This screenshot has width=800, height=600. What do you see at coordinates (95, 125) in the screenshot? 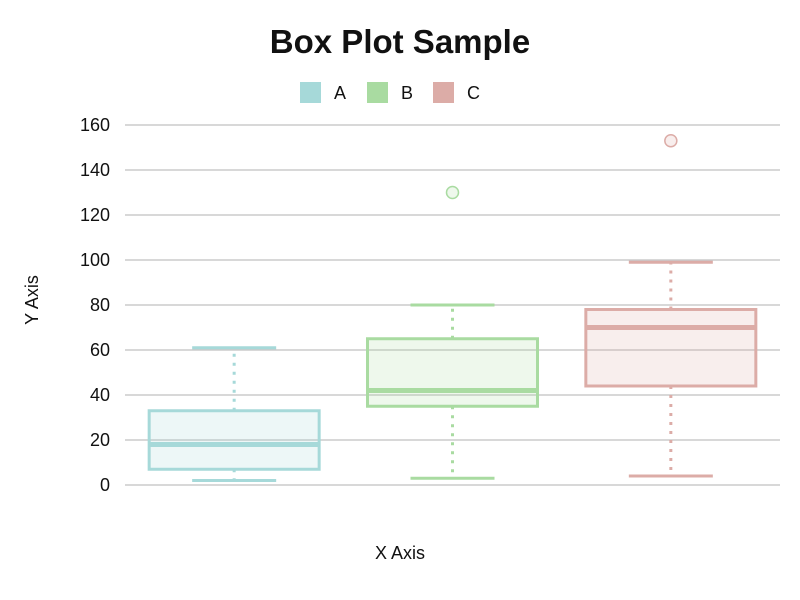
I see `y-tick-label-160: 160` at bounding box center [95, 125].